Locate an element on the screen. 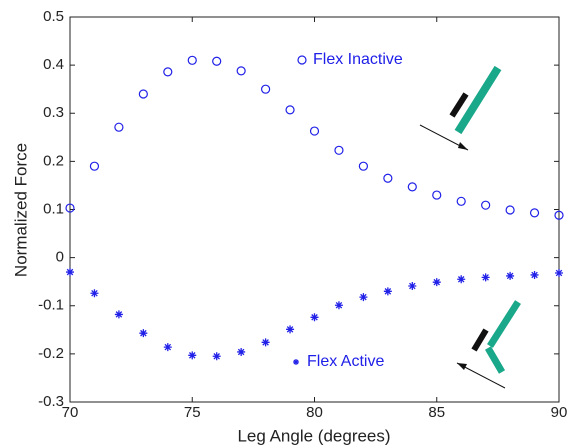 The height and width of the screenshot is (447, 569). x-tick-label: 75 is located at coordinates (192, 412).